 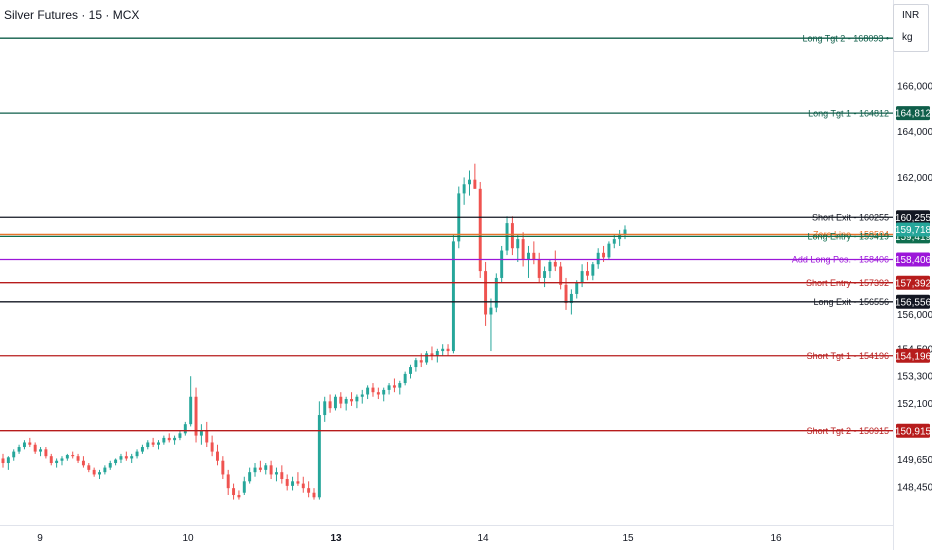 What do you see at coordinates (914, 315) in the screenshot?
I see `y-tick-label: 156,000` at bounding box center [914, 315].